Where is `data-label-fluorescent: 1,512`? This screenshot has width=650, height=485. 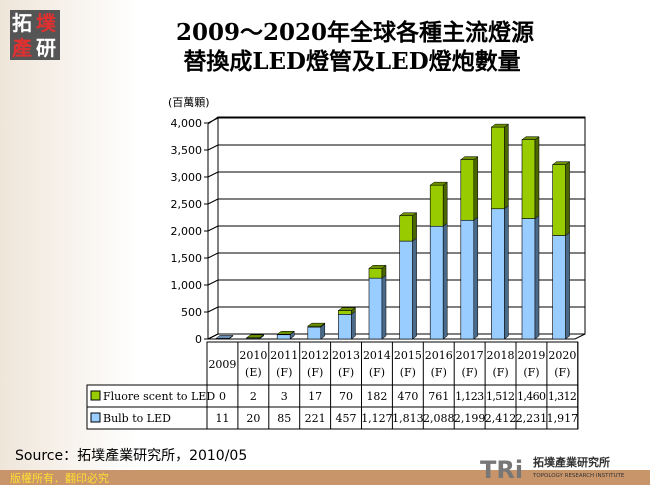
data-label-fluorescent: 1,512 is located at coordinates (500, 396).